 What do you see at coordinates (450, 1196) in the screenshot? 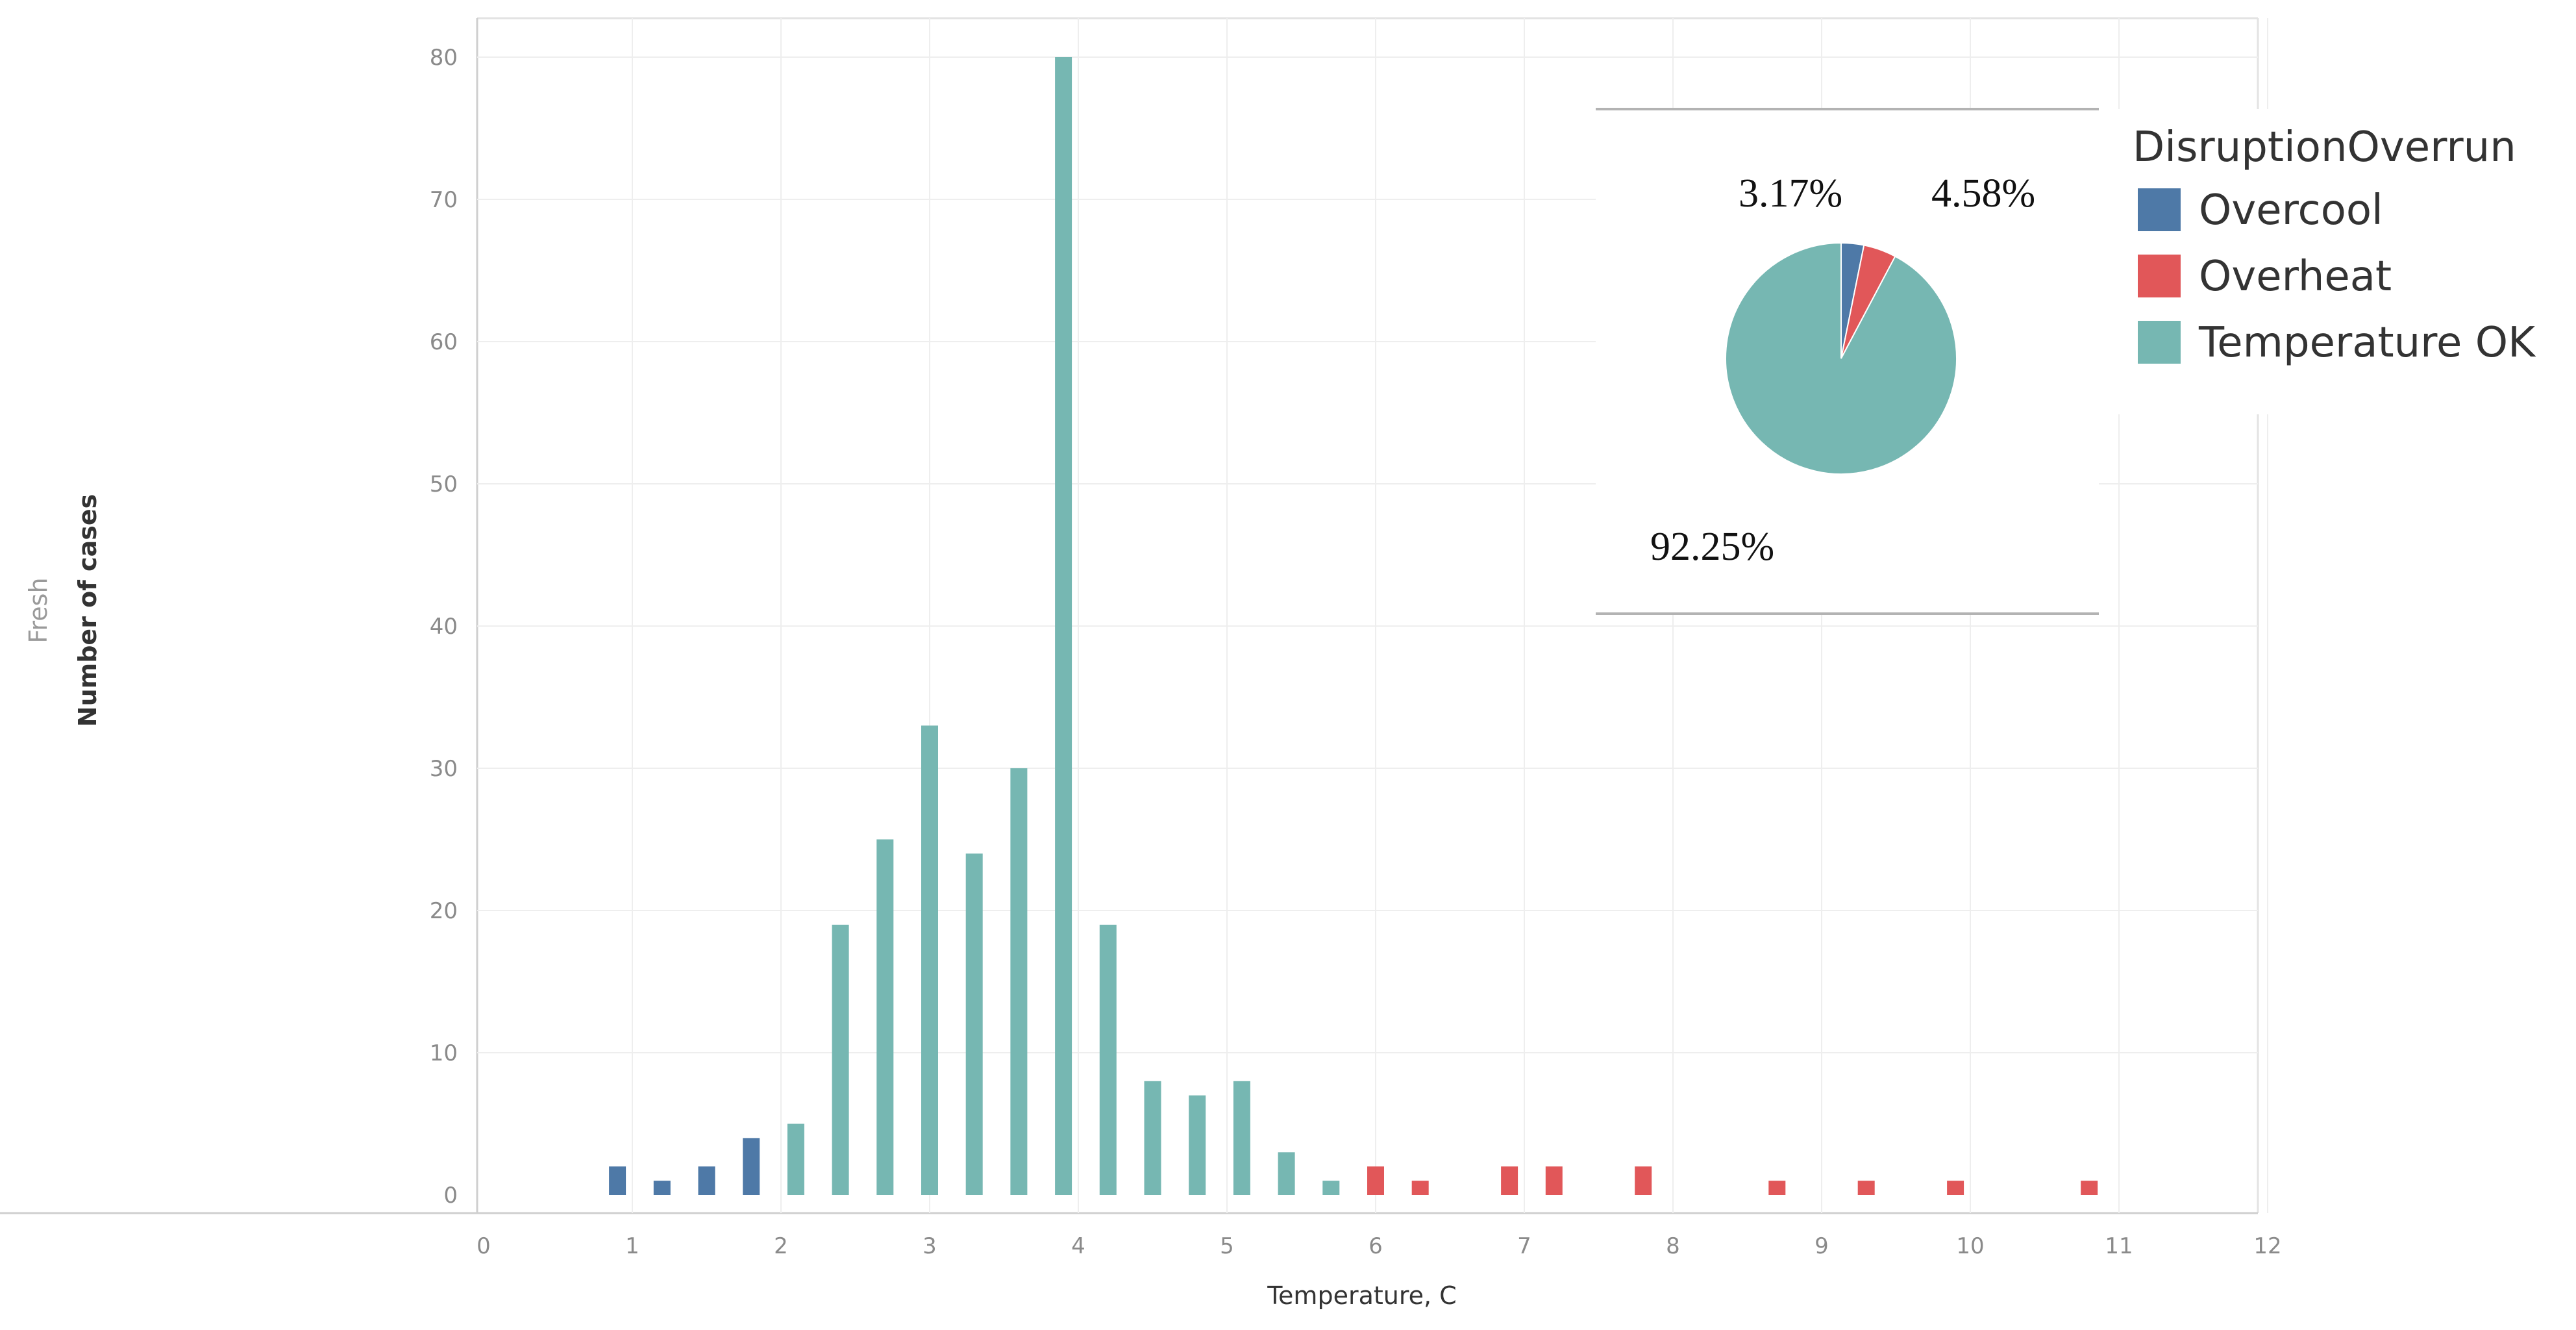
I see `y-tick-label: 0` at bounding box center [450, 1196].